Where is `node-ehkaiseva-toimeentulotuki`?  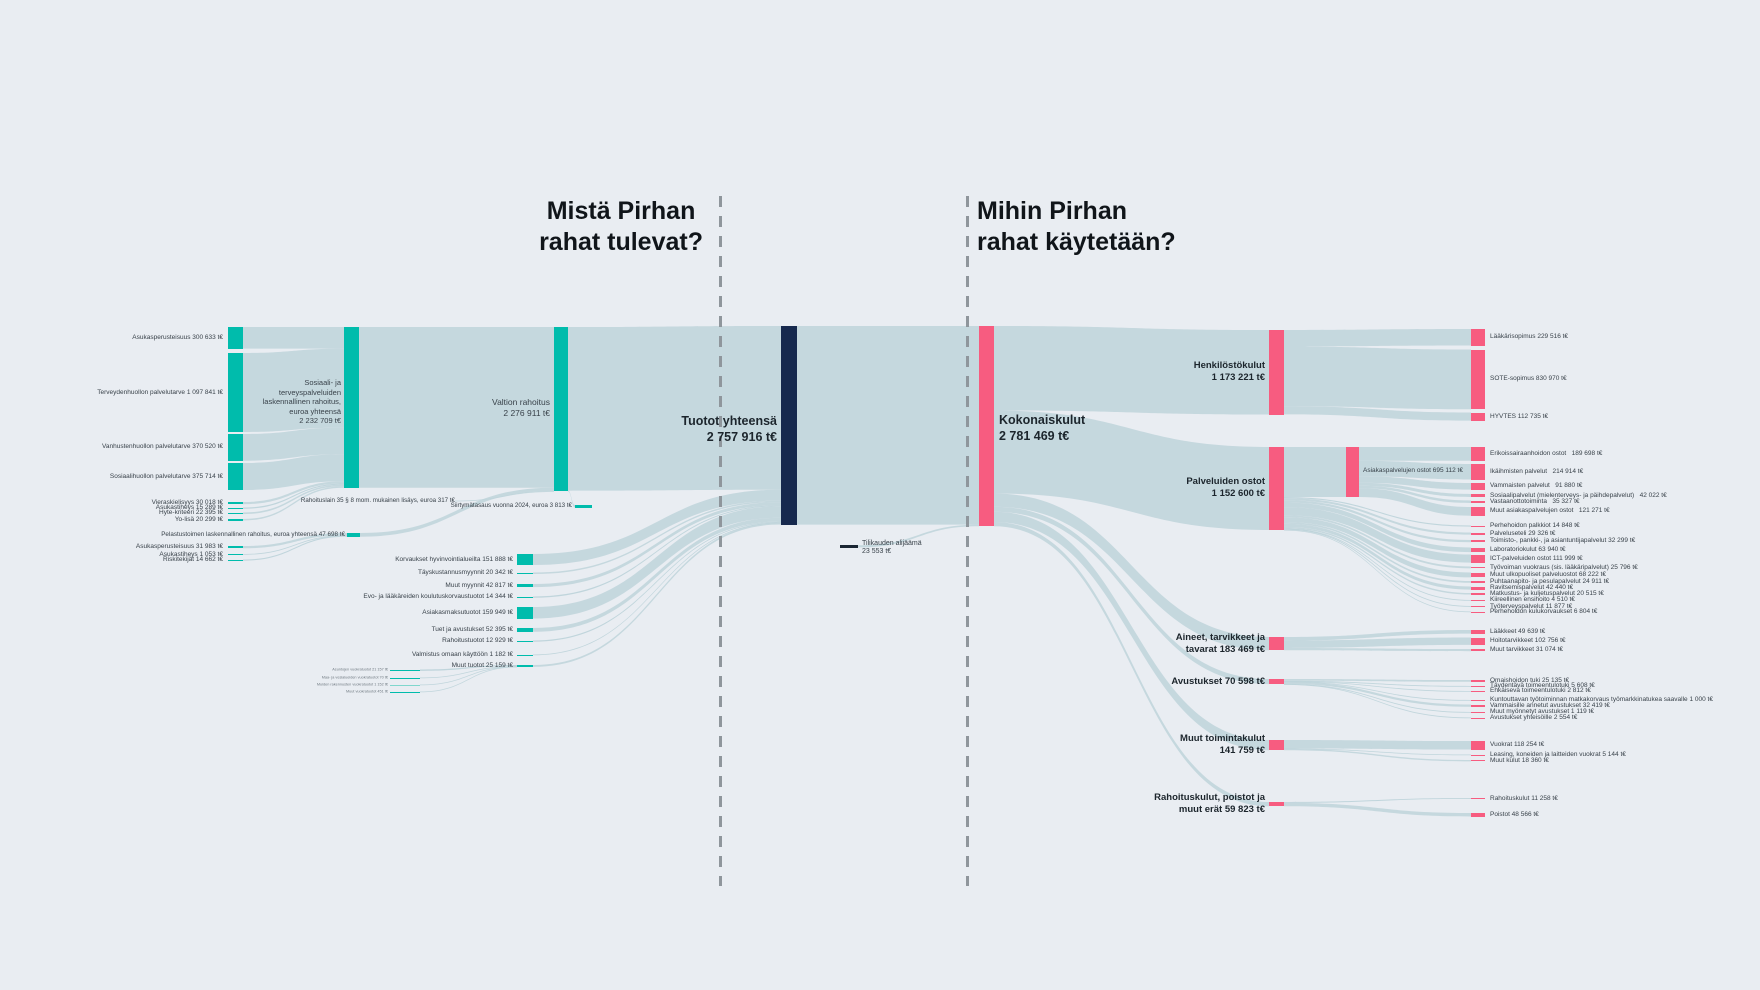 node-ehkaiseva-toimeentulotuki is located at coordinates (1478, 691).